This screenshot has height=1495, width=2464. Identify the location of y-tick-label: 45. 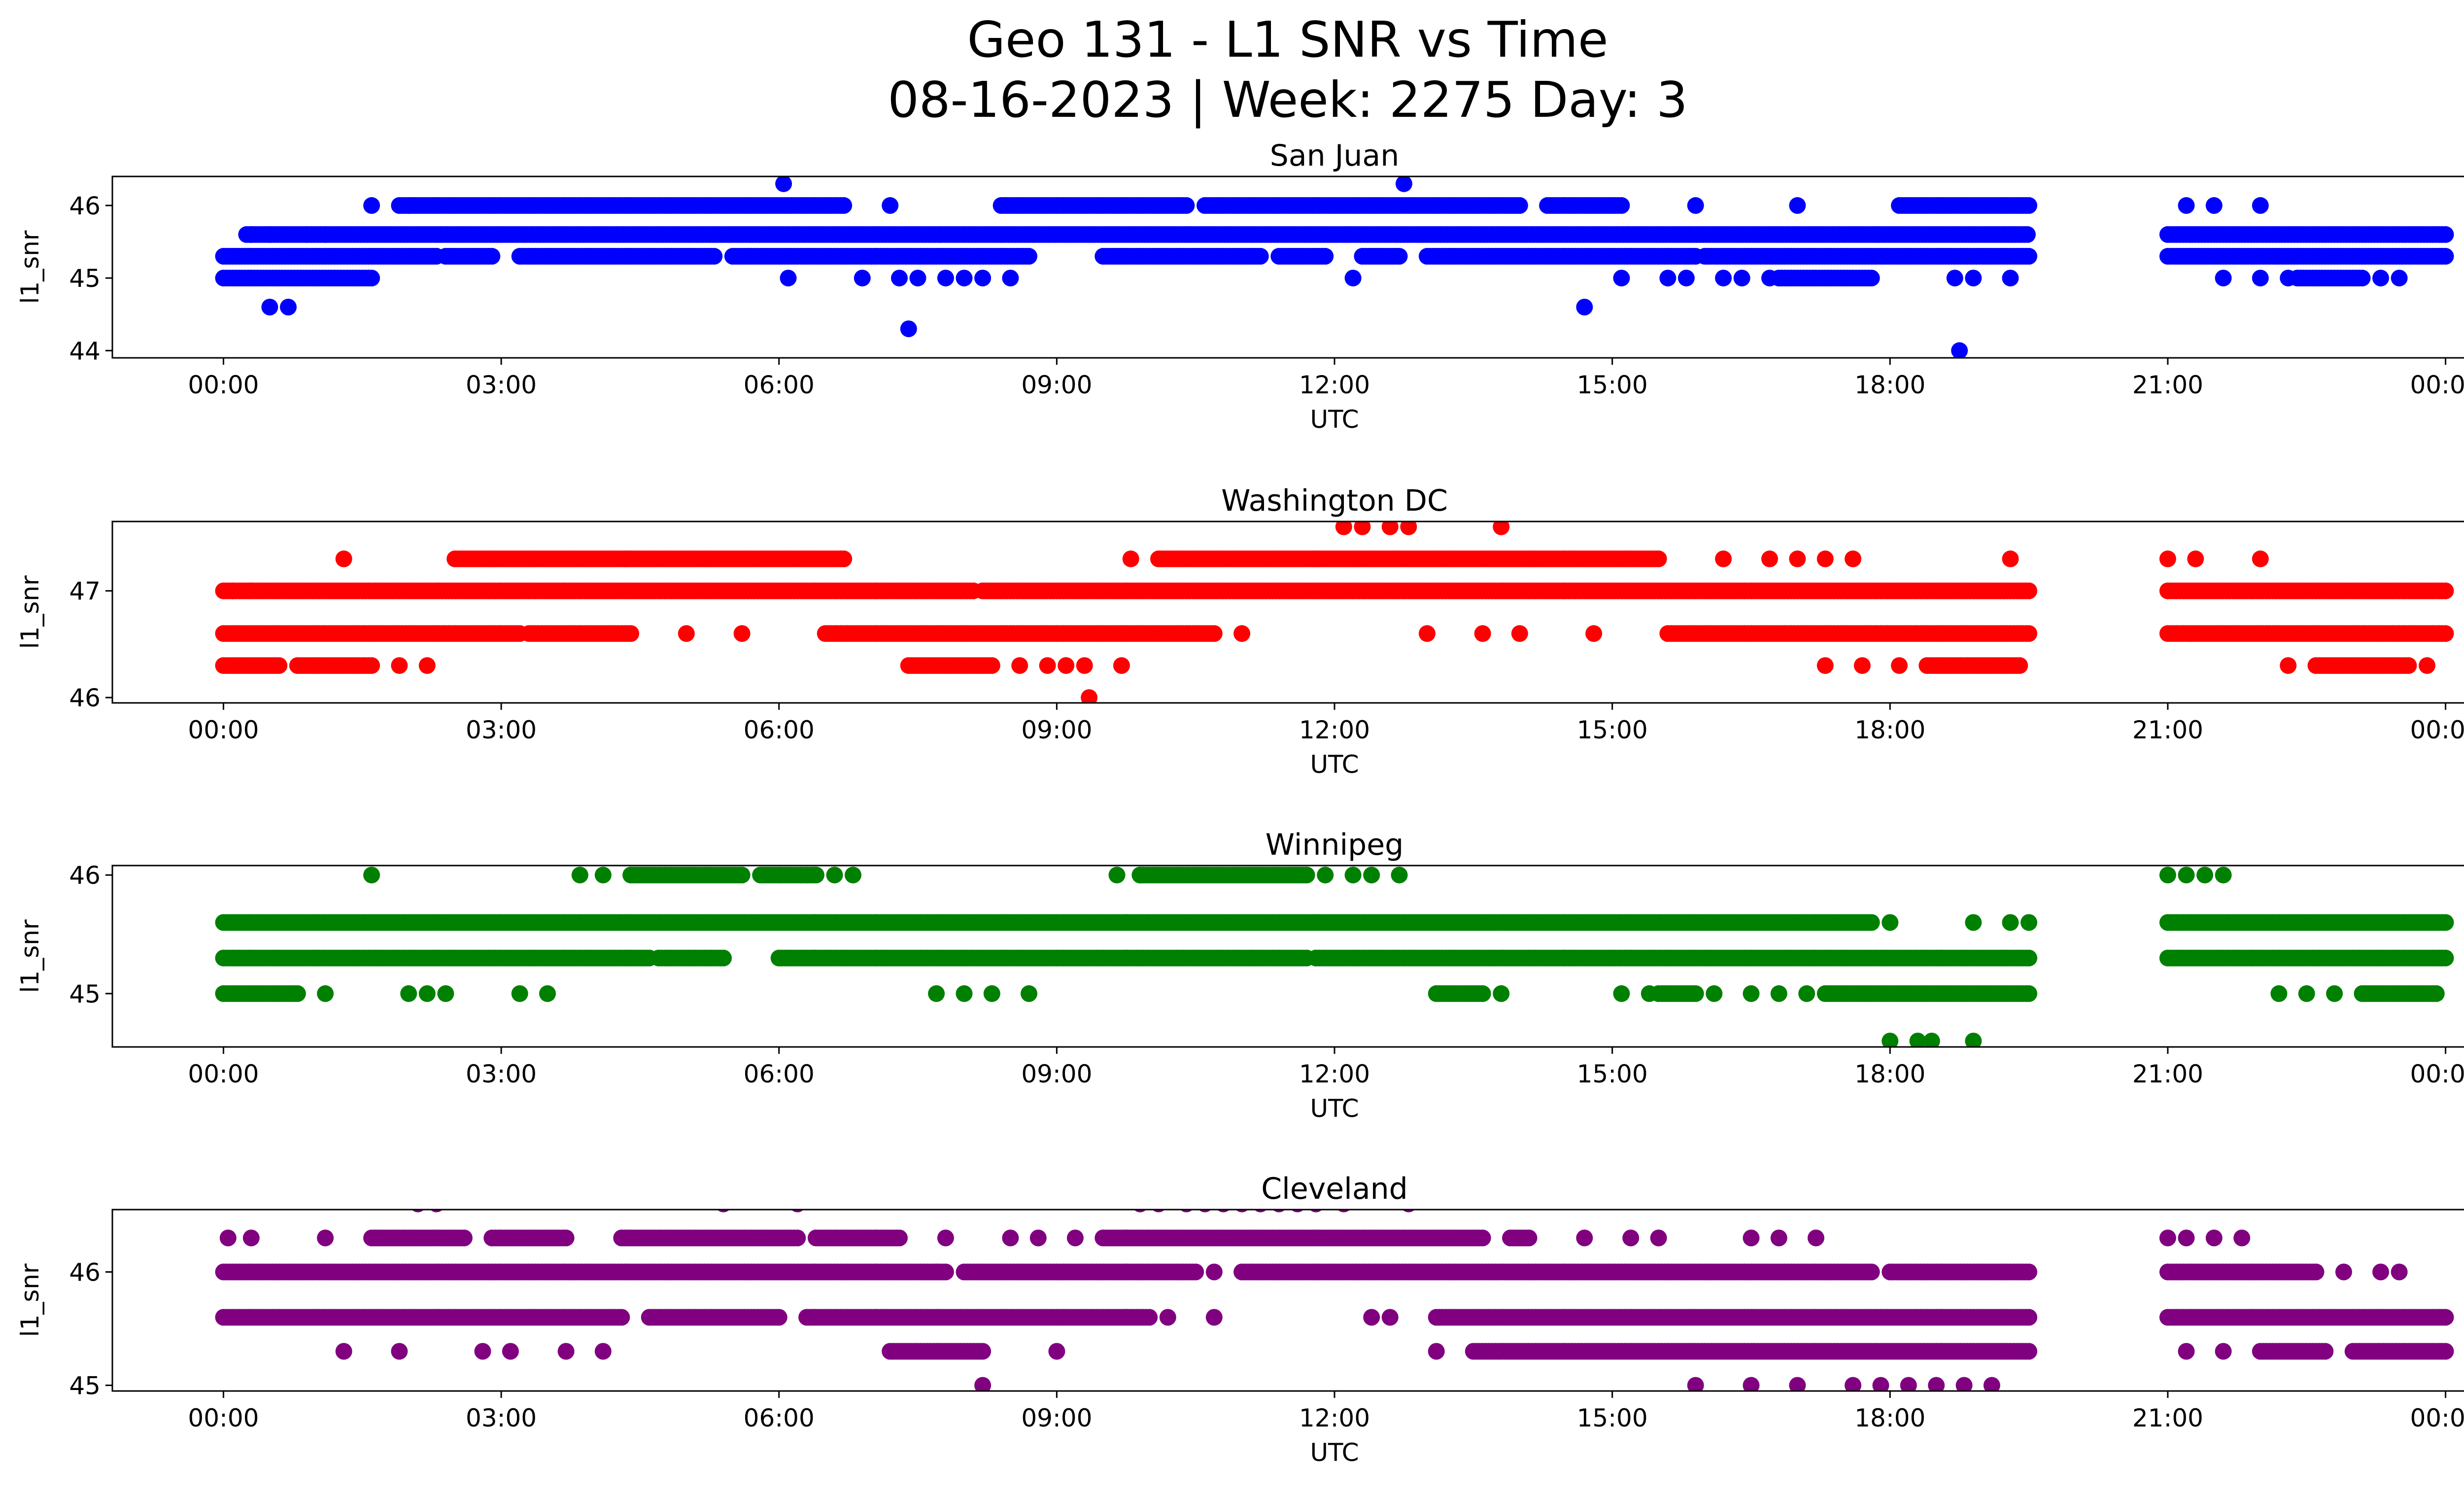
(85, 278).